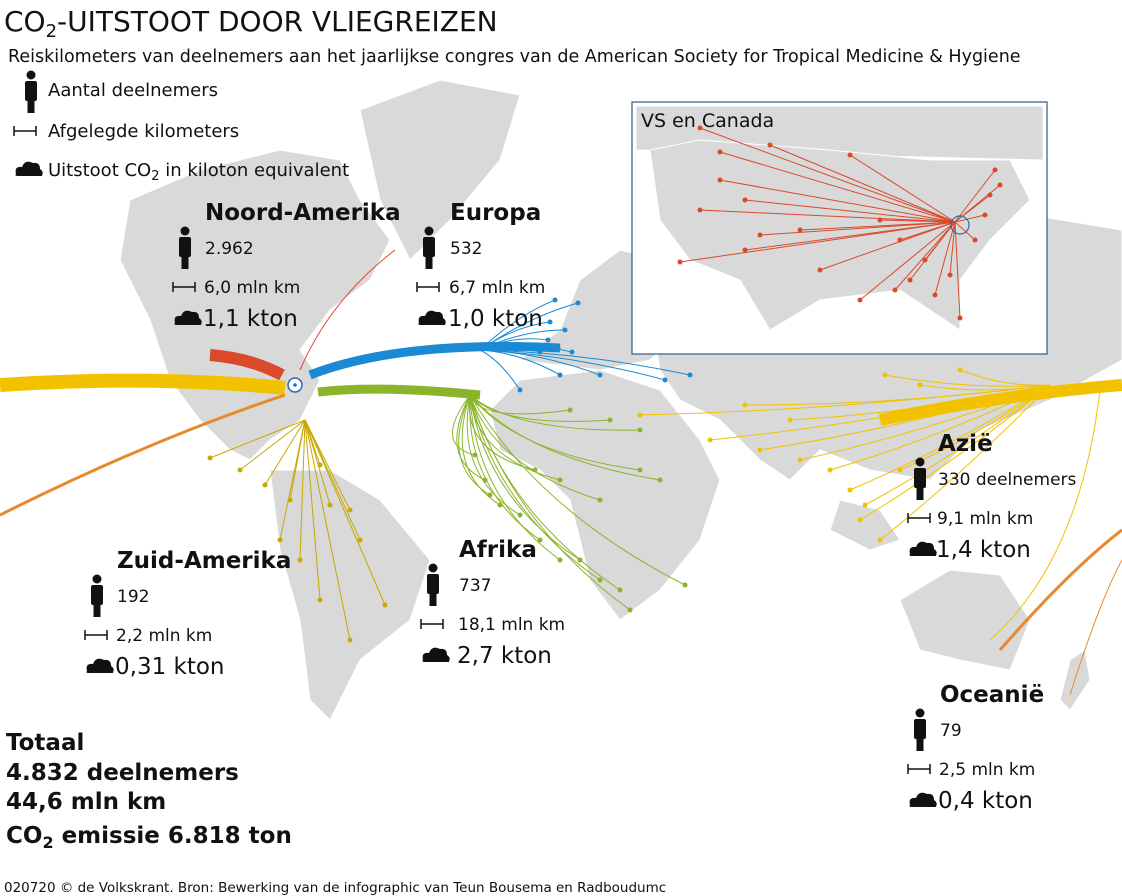 Image resolution: width=1122 pixels, height=896 pixels. Describe the element at coordinates (992, 695) in the screenshot. I see `region-name: Oceanië` at that location.